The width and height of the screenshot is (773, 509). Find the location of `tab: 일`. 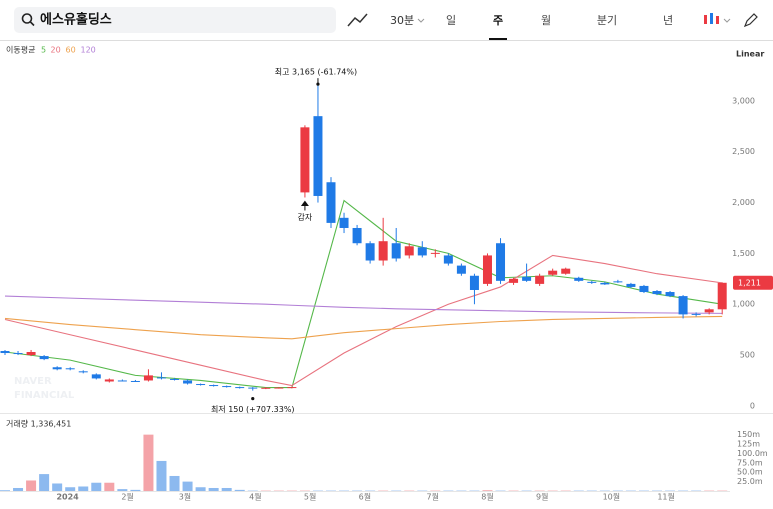

tab: 일 is located at coordinates (451, 20).